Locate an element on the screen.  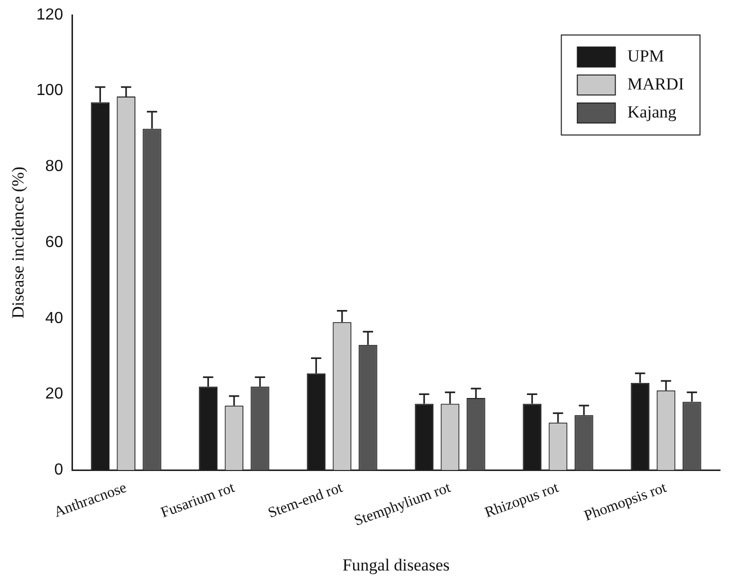
y-tick-label: 0 is located at coordinates (59, 469).